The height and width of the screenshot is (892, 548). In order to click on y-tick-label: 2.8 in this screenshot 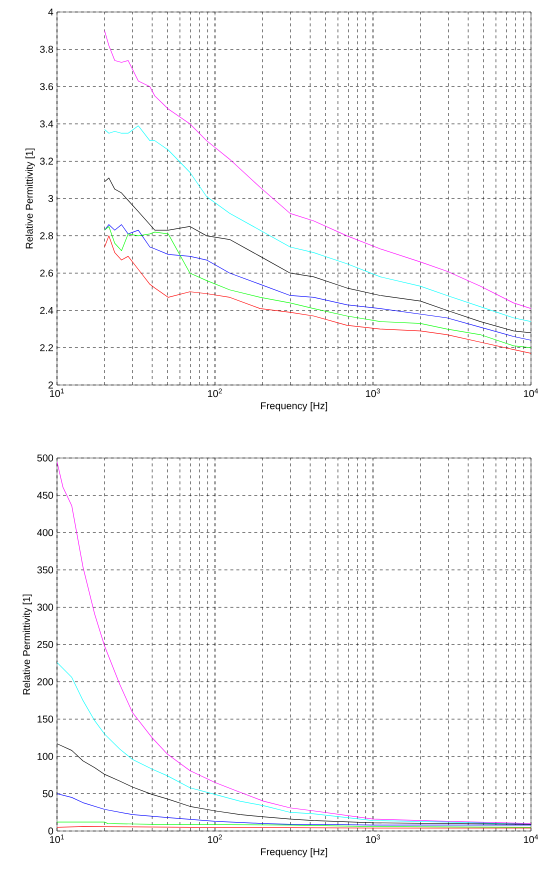, I will do `click(47, 236)`.